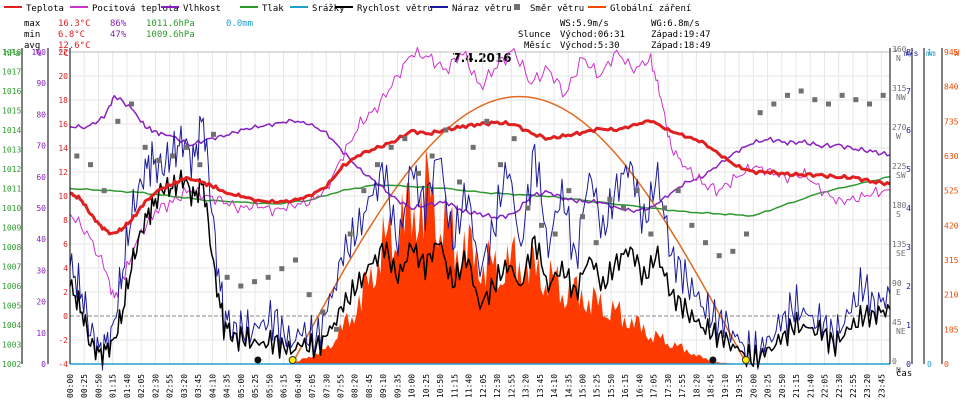 Image resolution: width=966 pixels, height=400 pixels. Describe the element at coordinates (894, 361) in the screenshot. I see `direction-tick-label: 0` at that location.